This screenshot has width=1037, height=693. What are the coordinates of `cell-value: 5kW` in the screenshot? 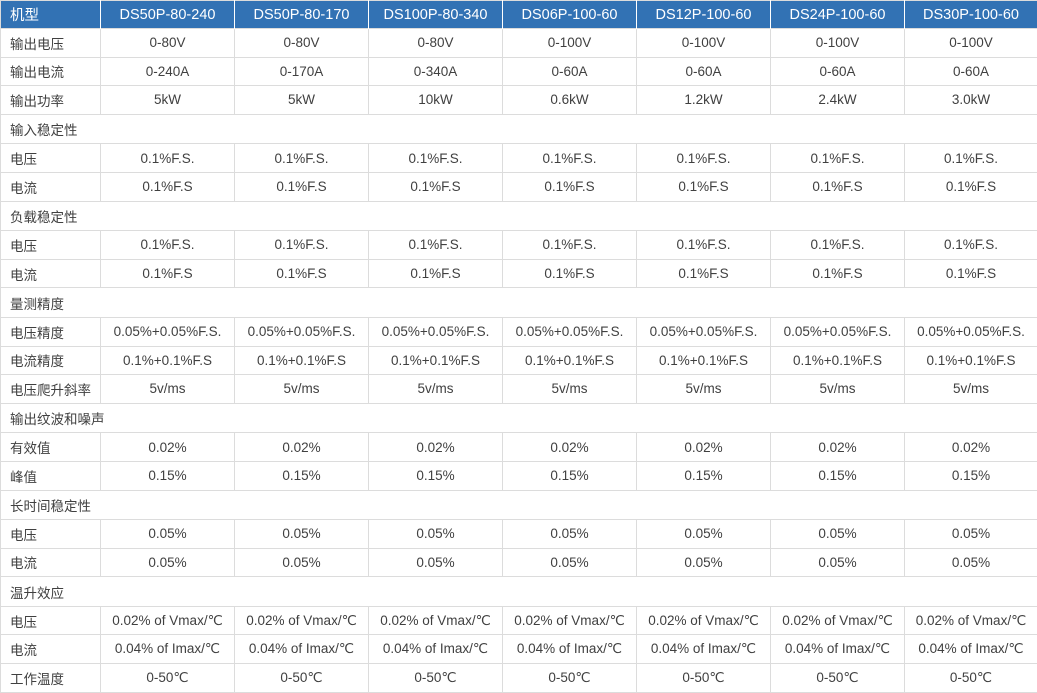 It's located at (302, 100).